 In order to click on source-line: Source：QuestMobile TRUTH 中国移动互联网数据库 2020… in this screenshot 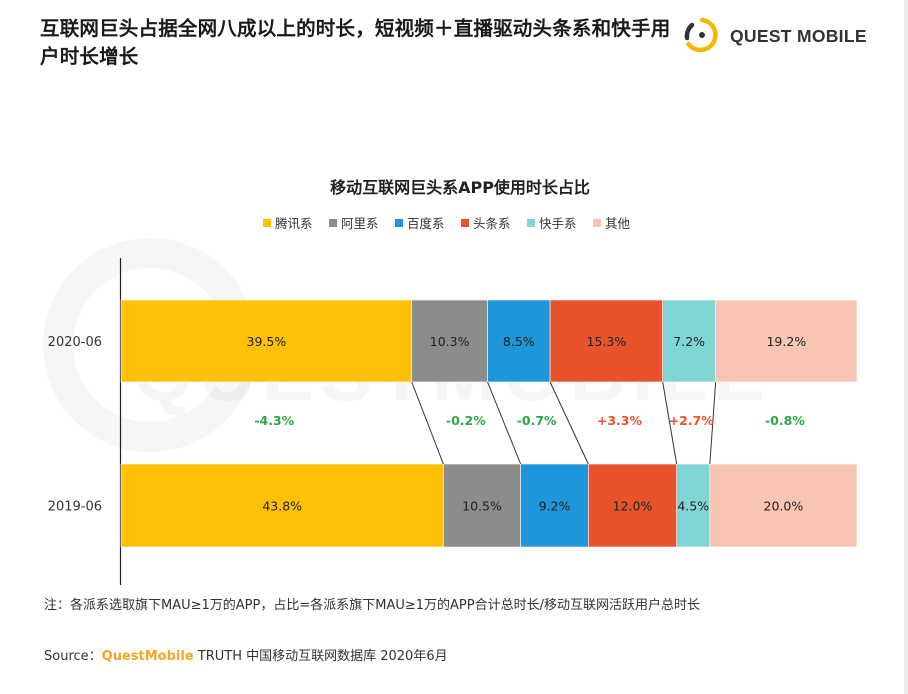, I will do `click(246, 654)`.